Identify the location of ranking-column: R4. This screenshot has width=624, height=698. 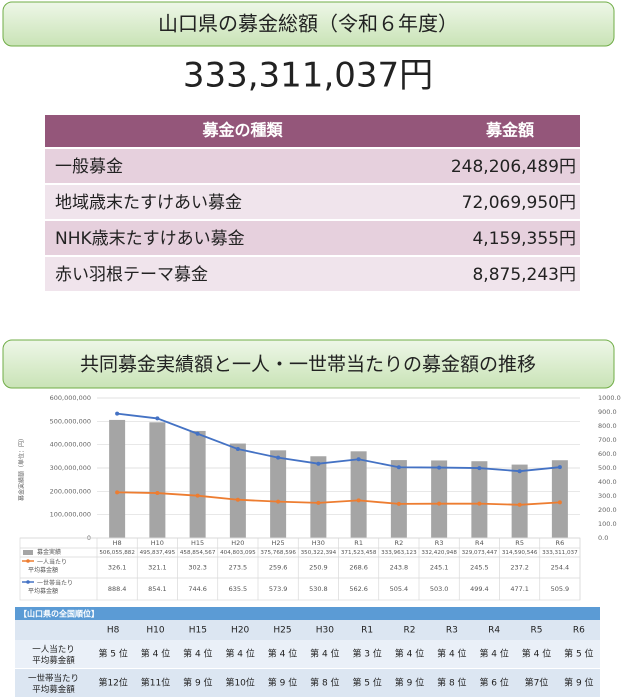
(494, 631).